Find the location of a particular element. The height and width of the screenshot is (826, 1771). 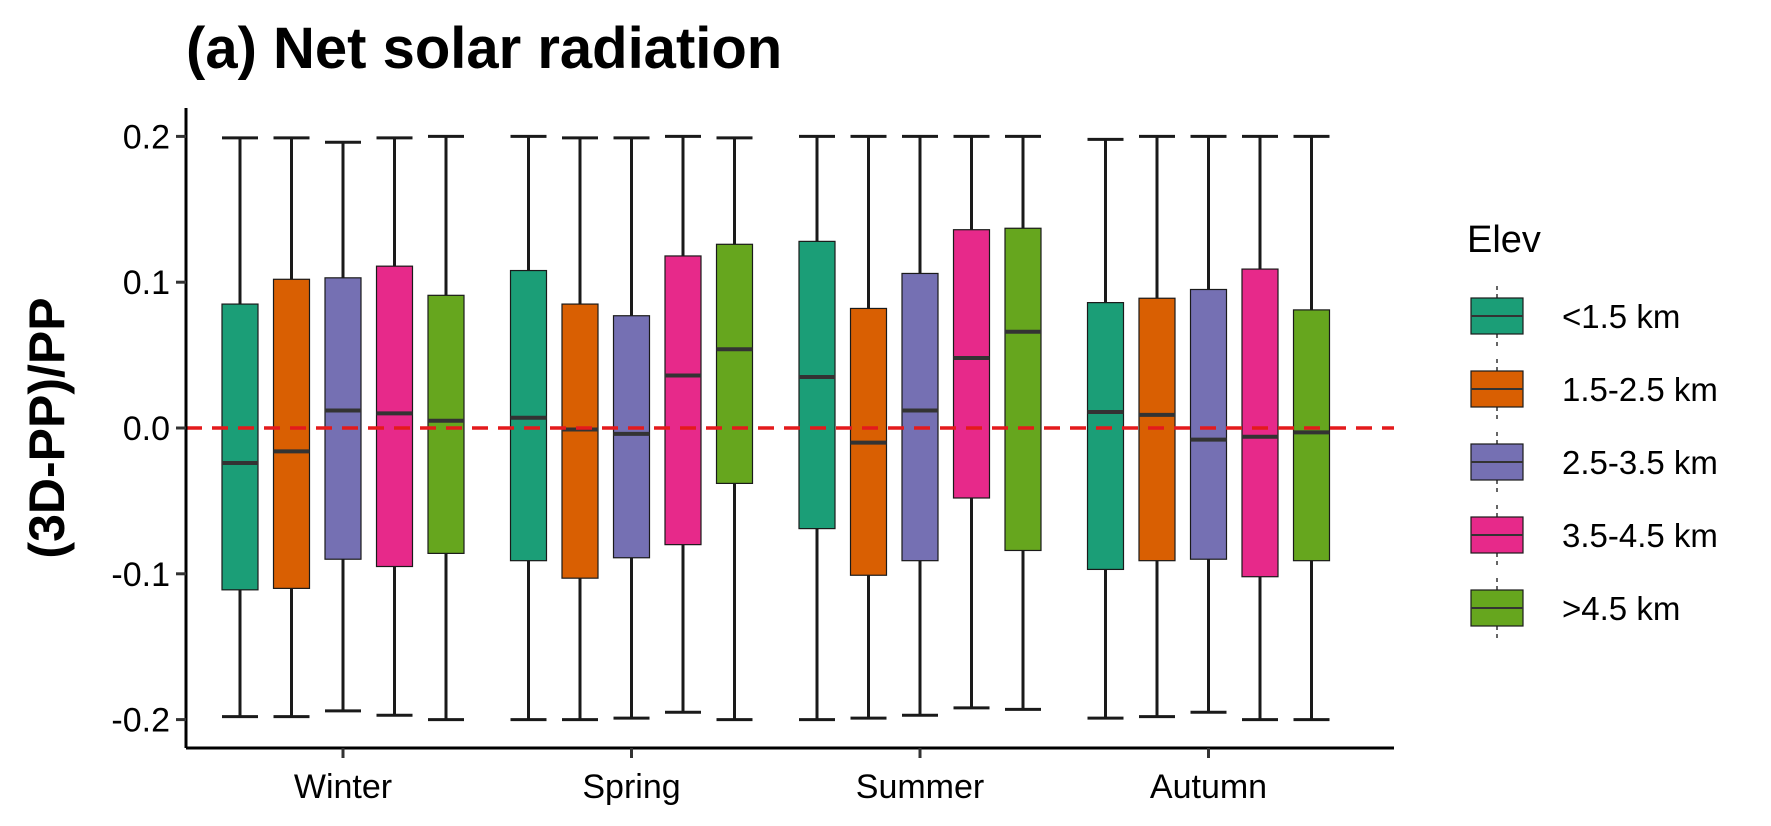

legend-item-4: >4.5 km is located at coordinates (1575, 608).